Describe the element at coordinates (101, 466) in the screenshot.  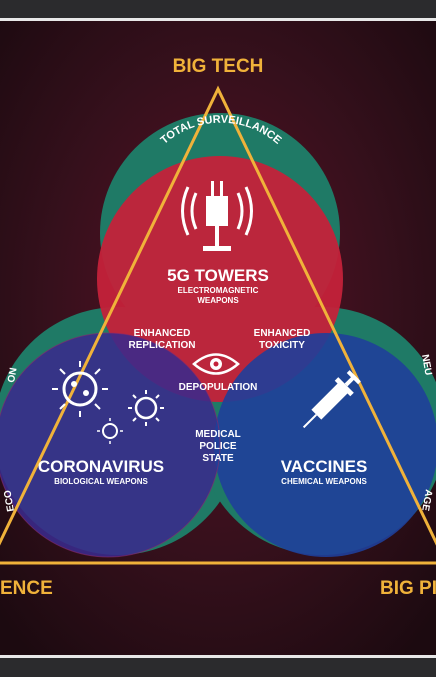
I see `circle-left-title: CORONAVIRUS` at that location.